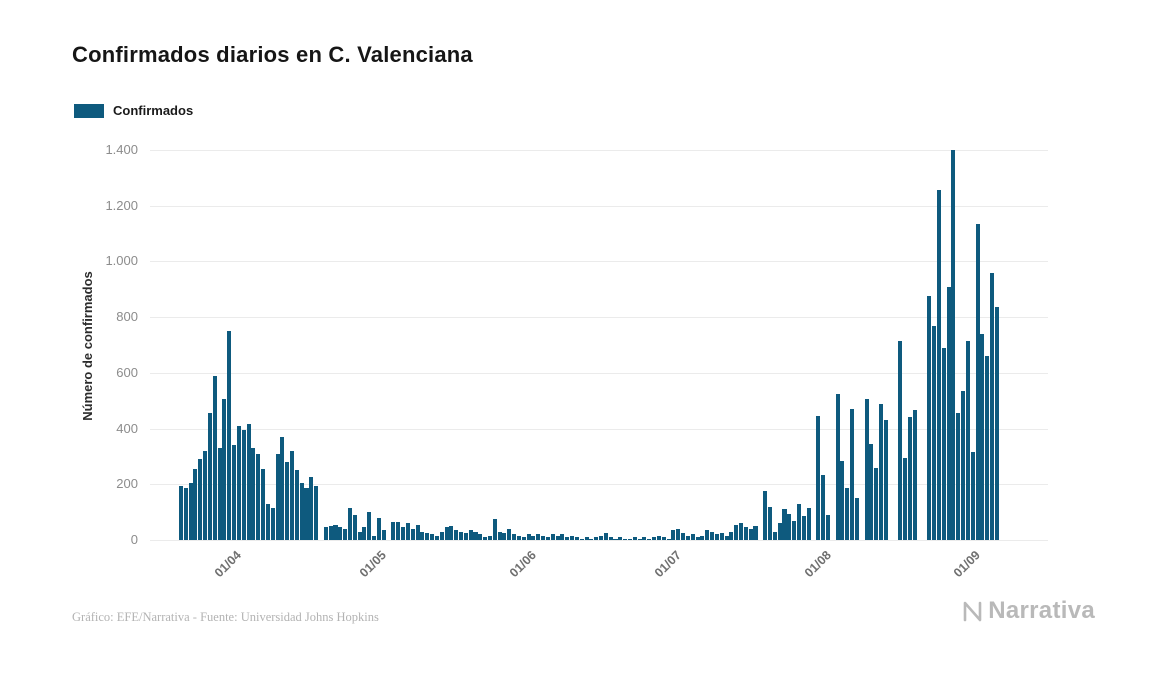 The width and height of the screenshot is (1157, 674). Describe the element at coordinates (373, 564) in the screenshot. I see `x-tick-label: 01/05` at that location.